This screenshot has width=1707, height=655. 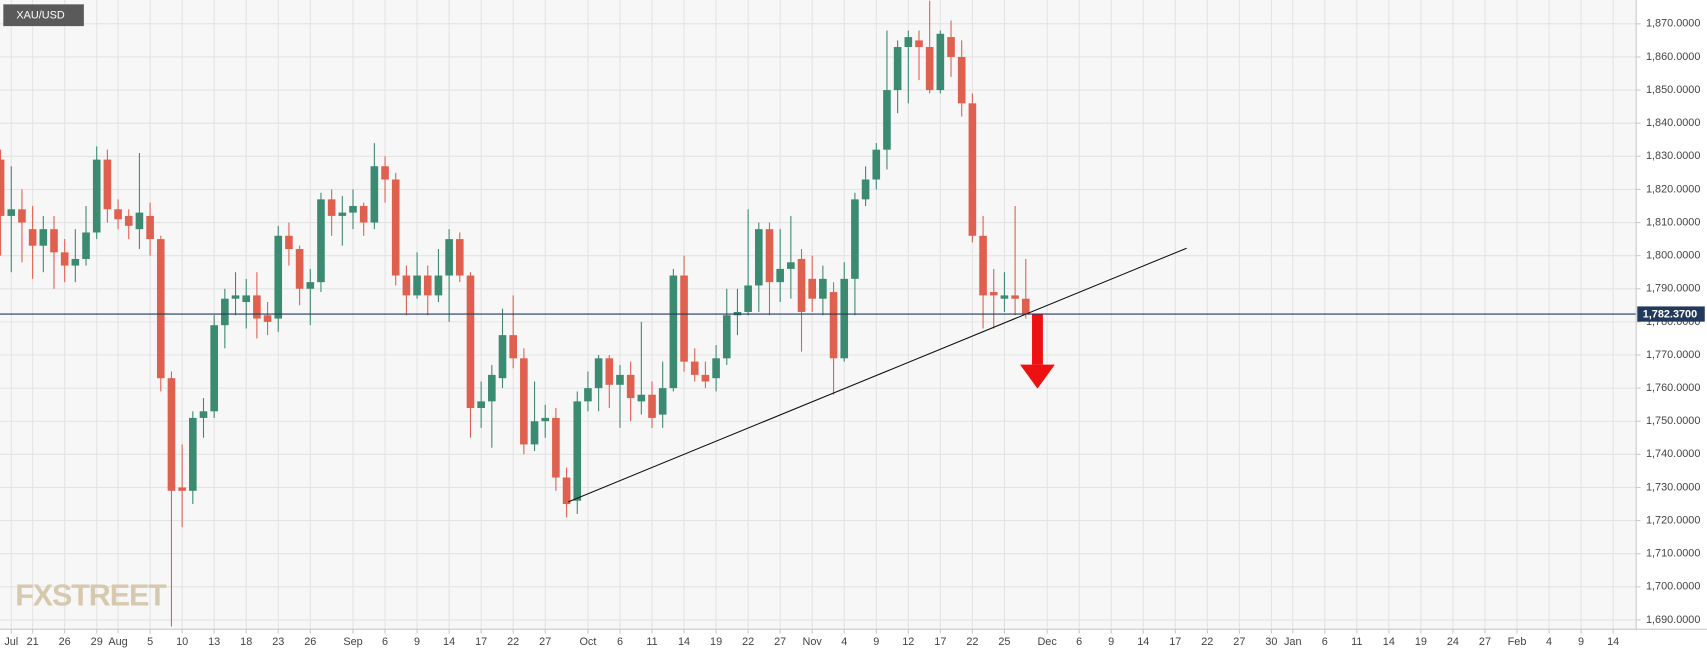 I want to click on x-tick-label: 23, so click(x=278, y=642).